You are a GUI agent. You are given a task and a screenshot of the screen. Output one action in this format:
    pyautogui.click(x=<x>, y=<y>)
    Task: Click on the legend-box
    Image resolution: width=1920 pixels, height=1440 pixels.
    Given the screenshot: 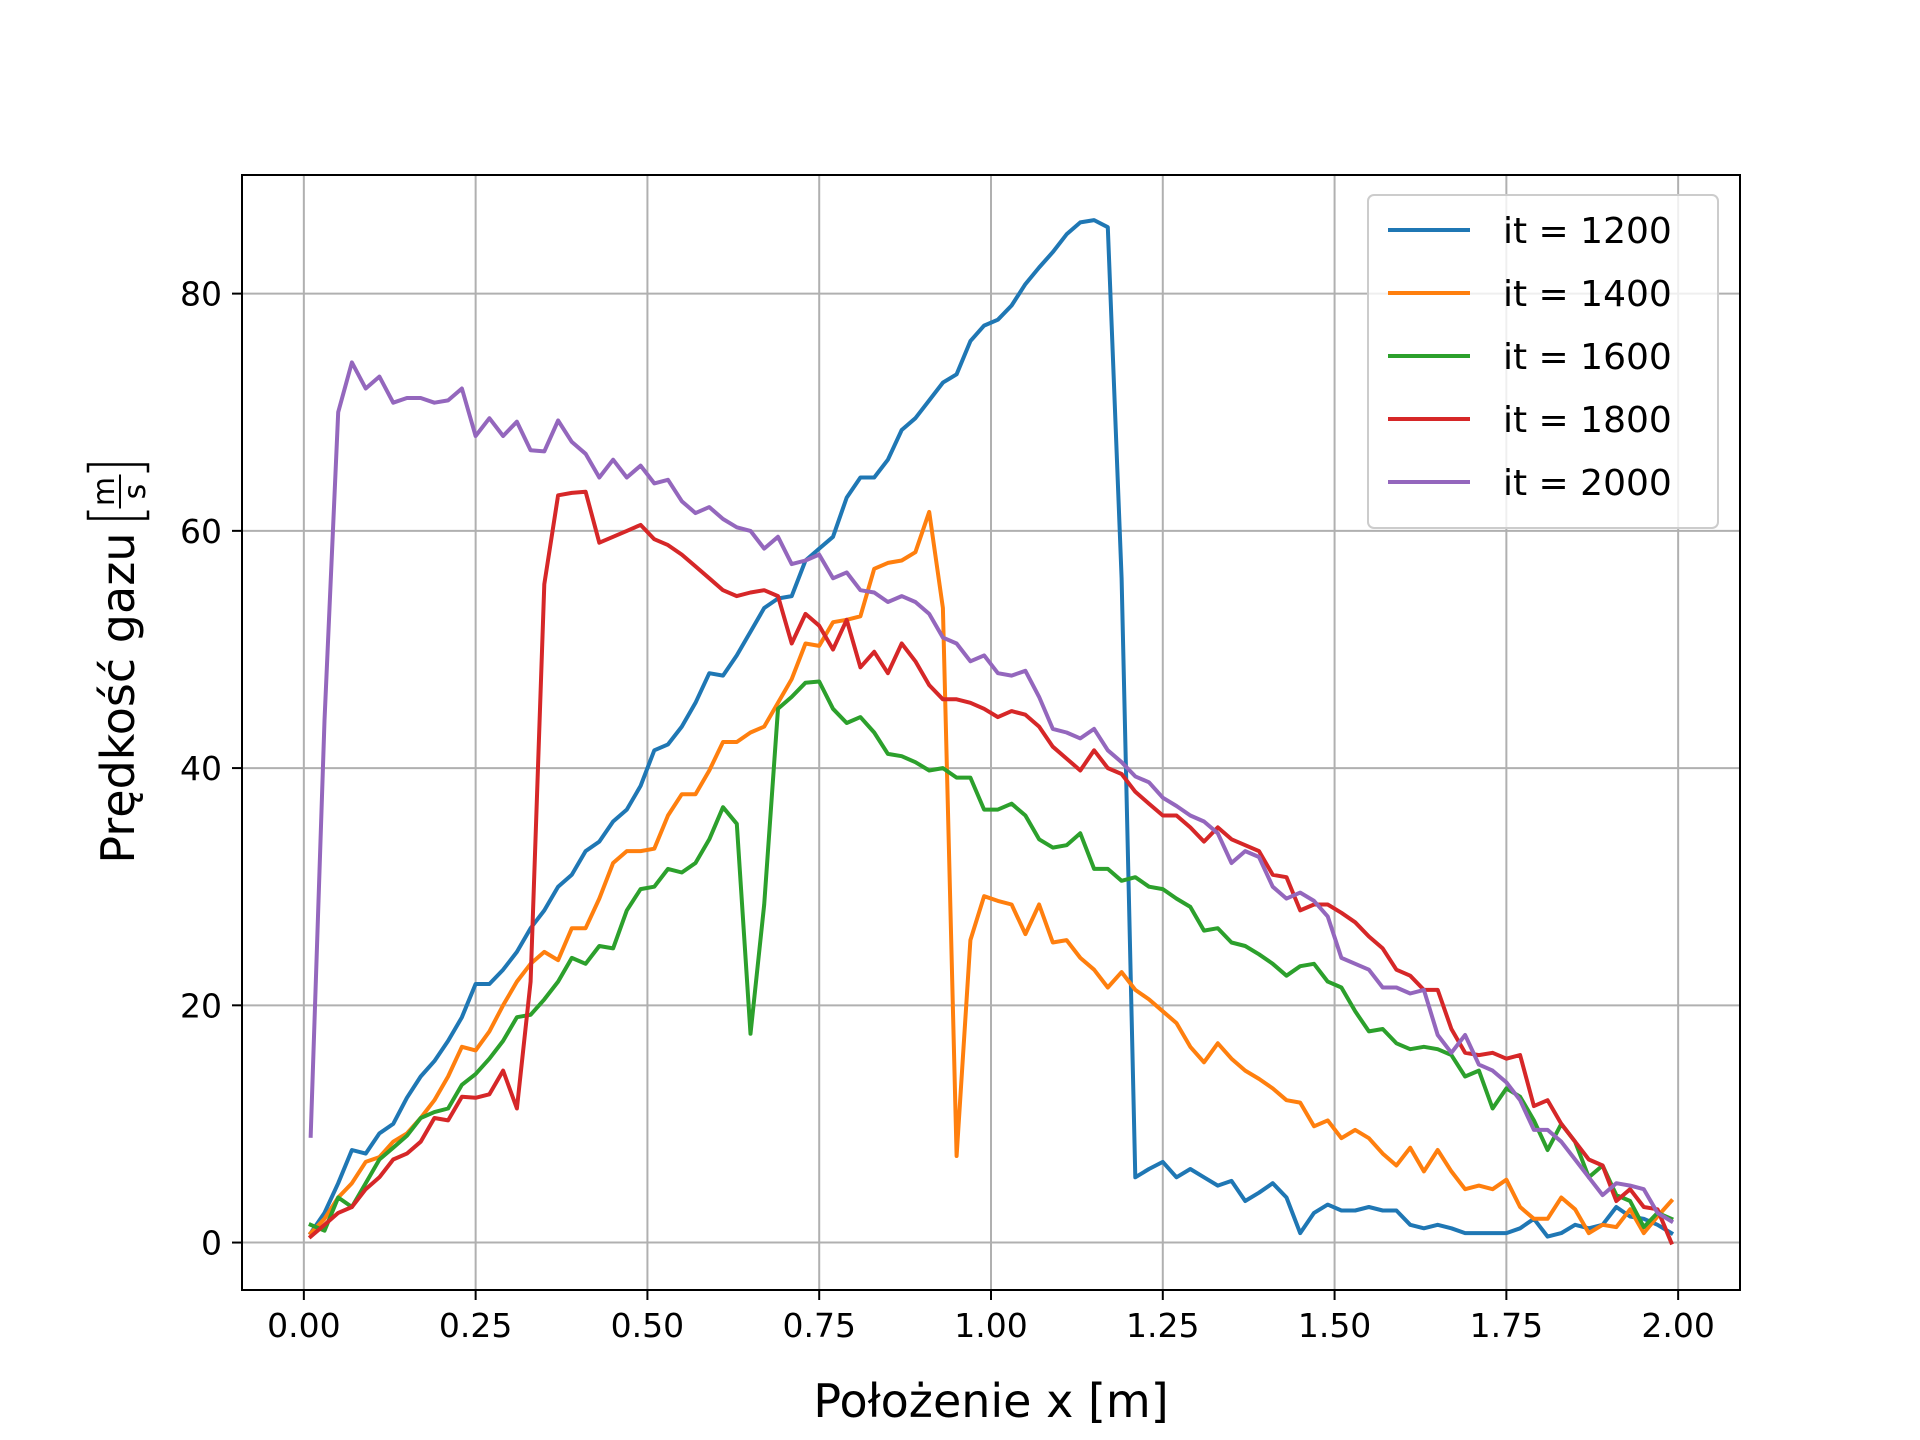 What is the action you would take?
    pyautogui.click(x=1543, y=361)
    